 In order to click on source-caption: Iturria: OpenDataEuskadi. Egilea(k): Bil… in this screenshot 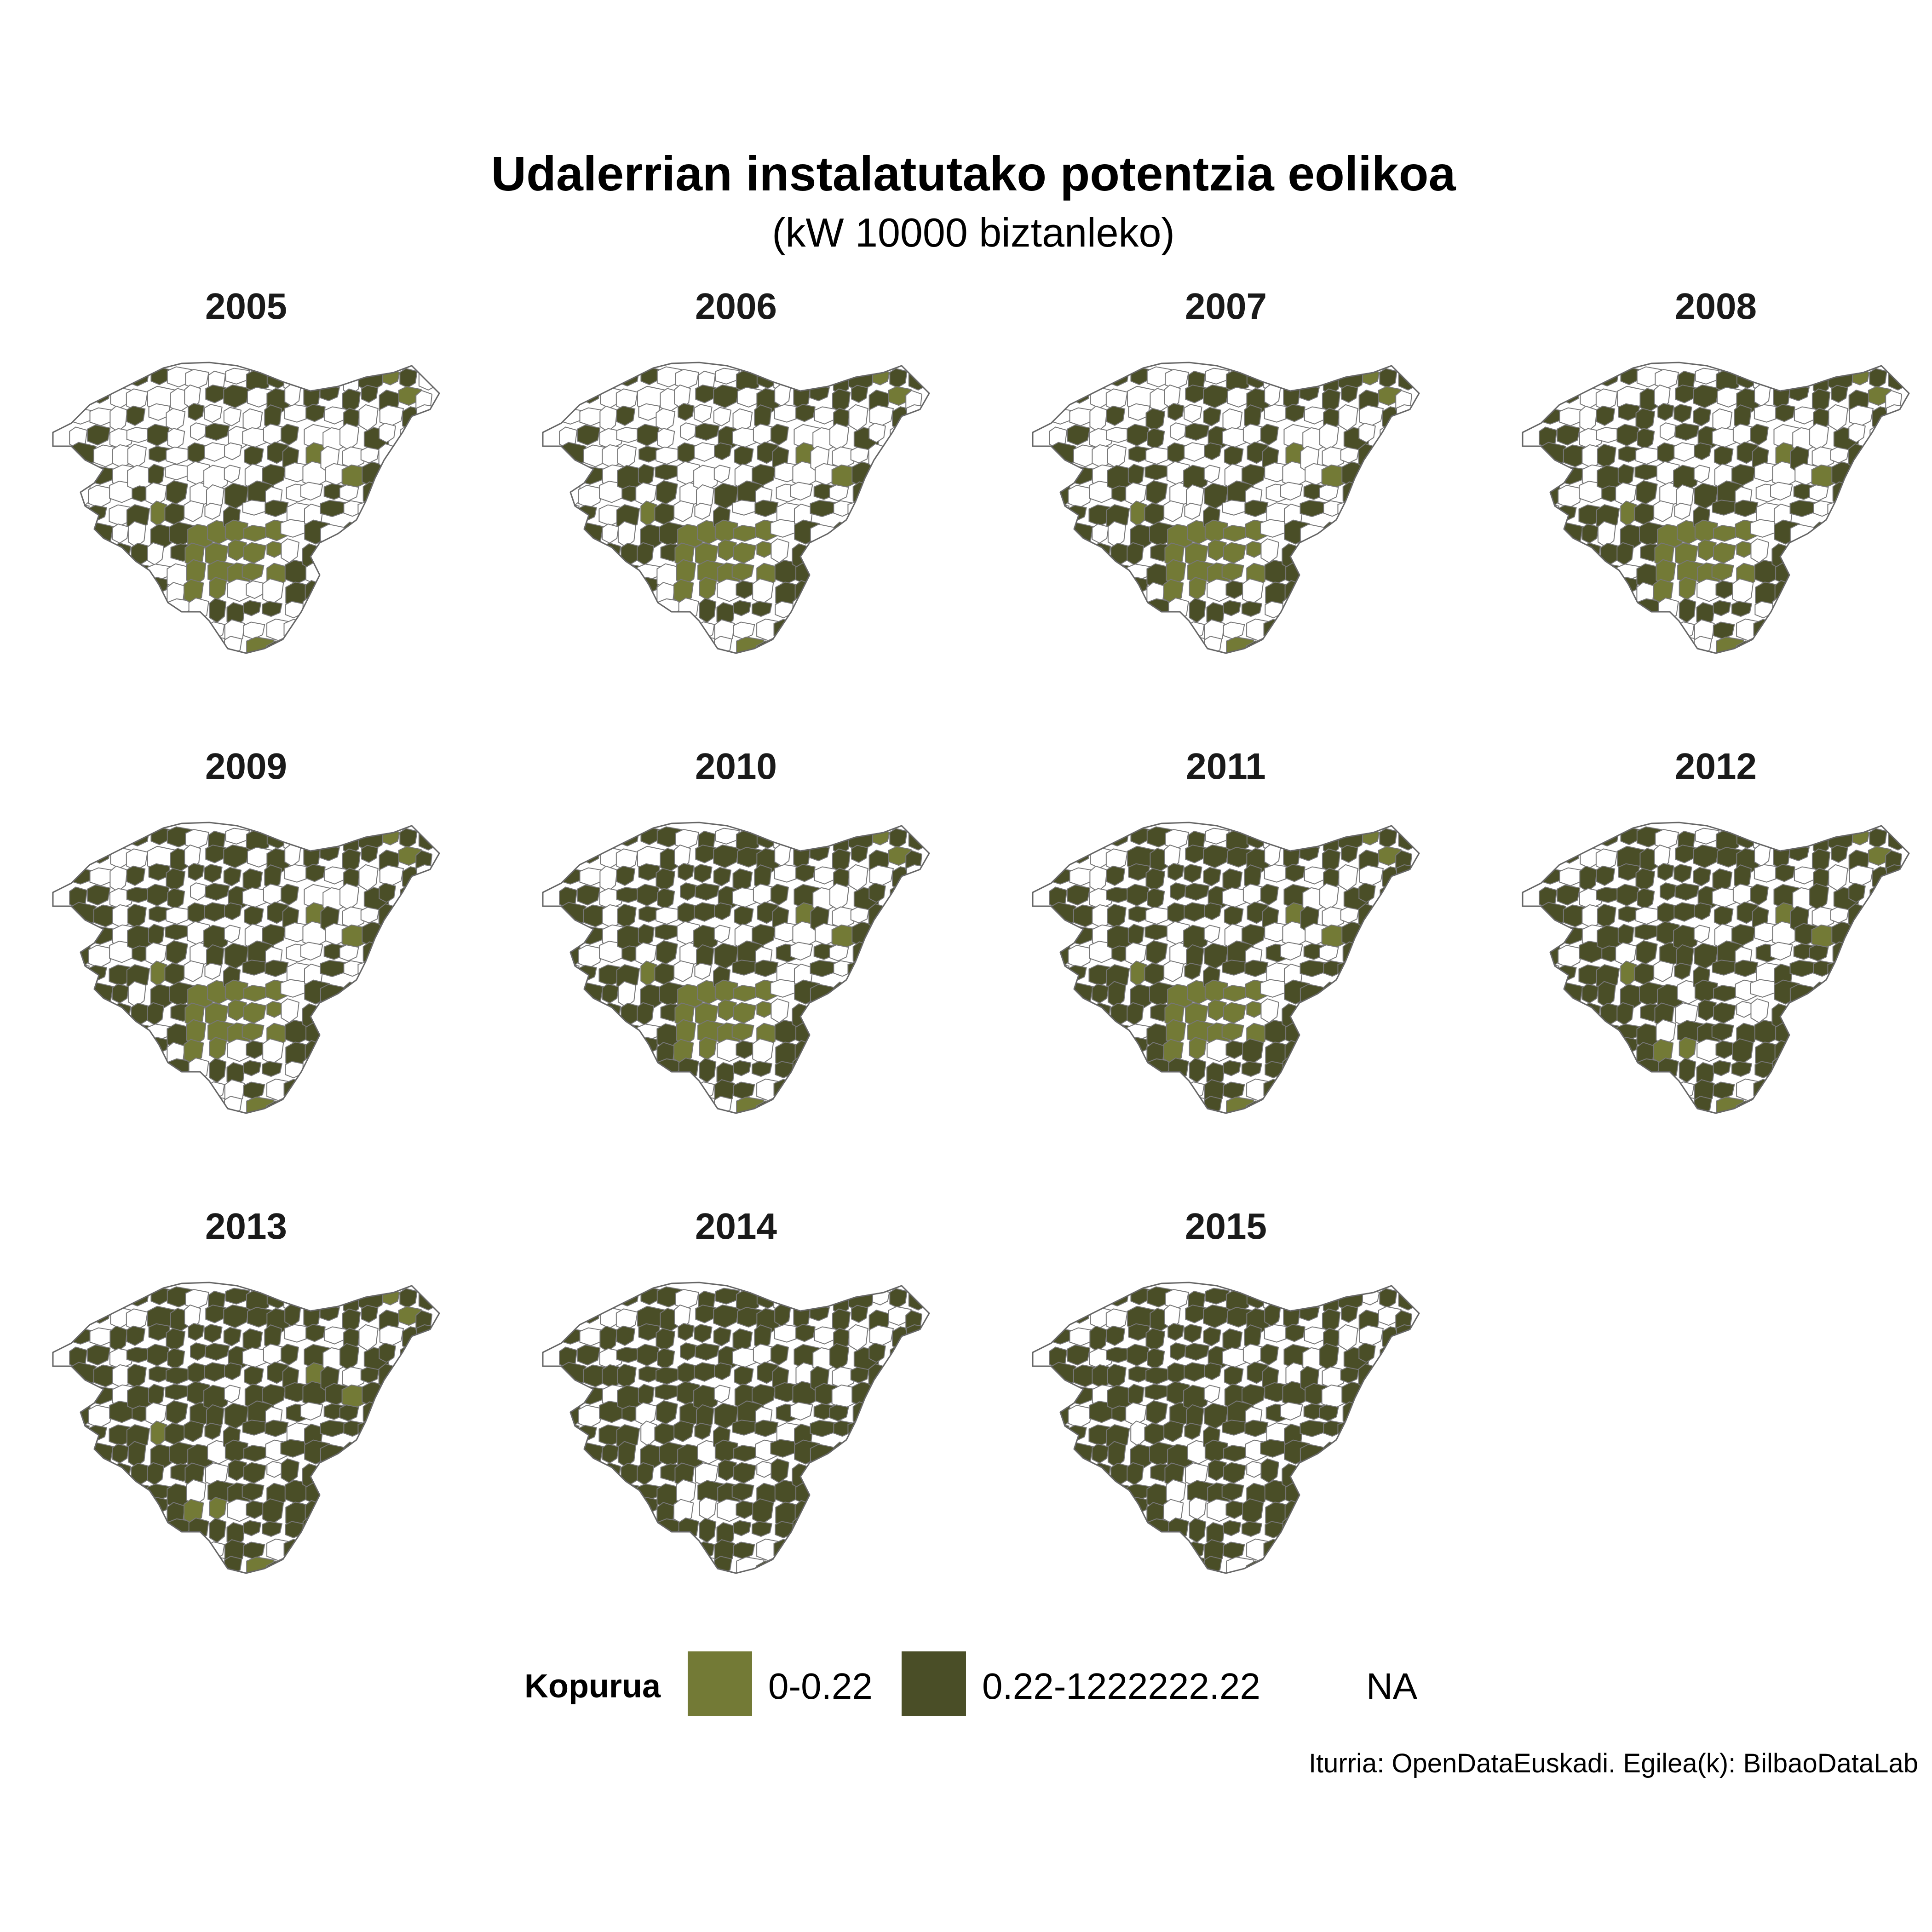, I will do `click(1613, 1763)`.